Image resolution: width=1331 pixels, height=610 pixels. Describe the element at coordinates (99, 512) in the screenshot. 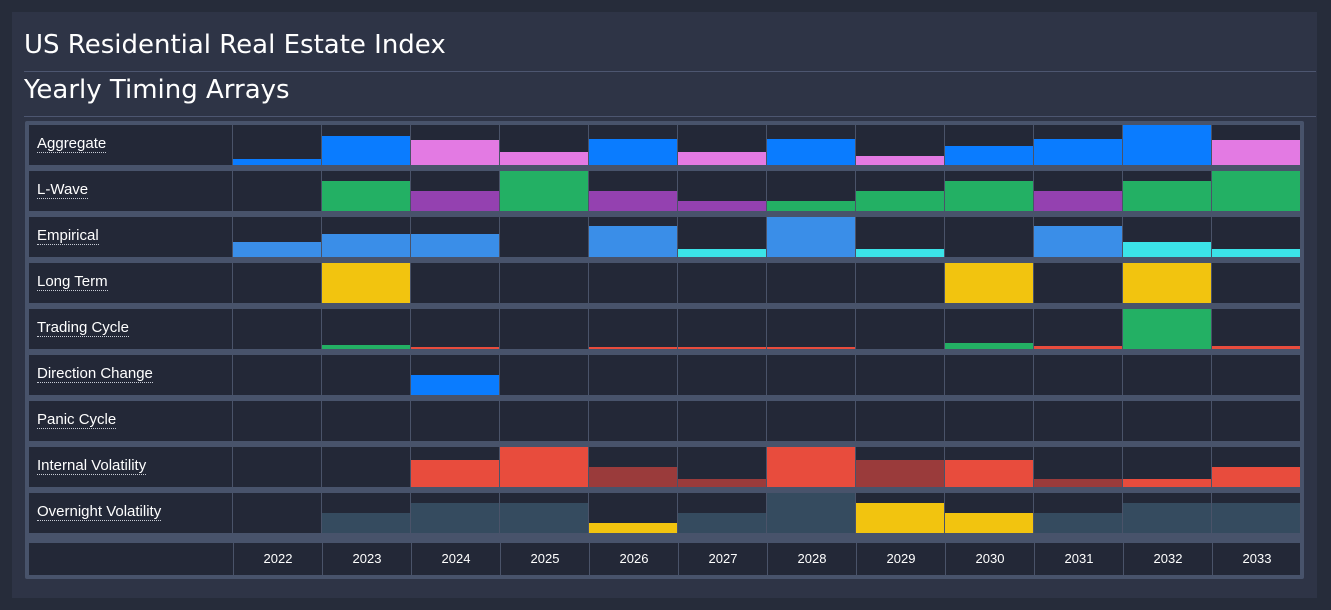

I see `row-label: Overnight Volatility` at that location.